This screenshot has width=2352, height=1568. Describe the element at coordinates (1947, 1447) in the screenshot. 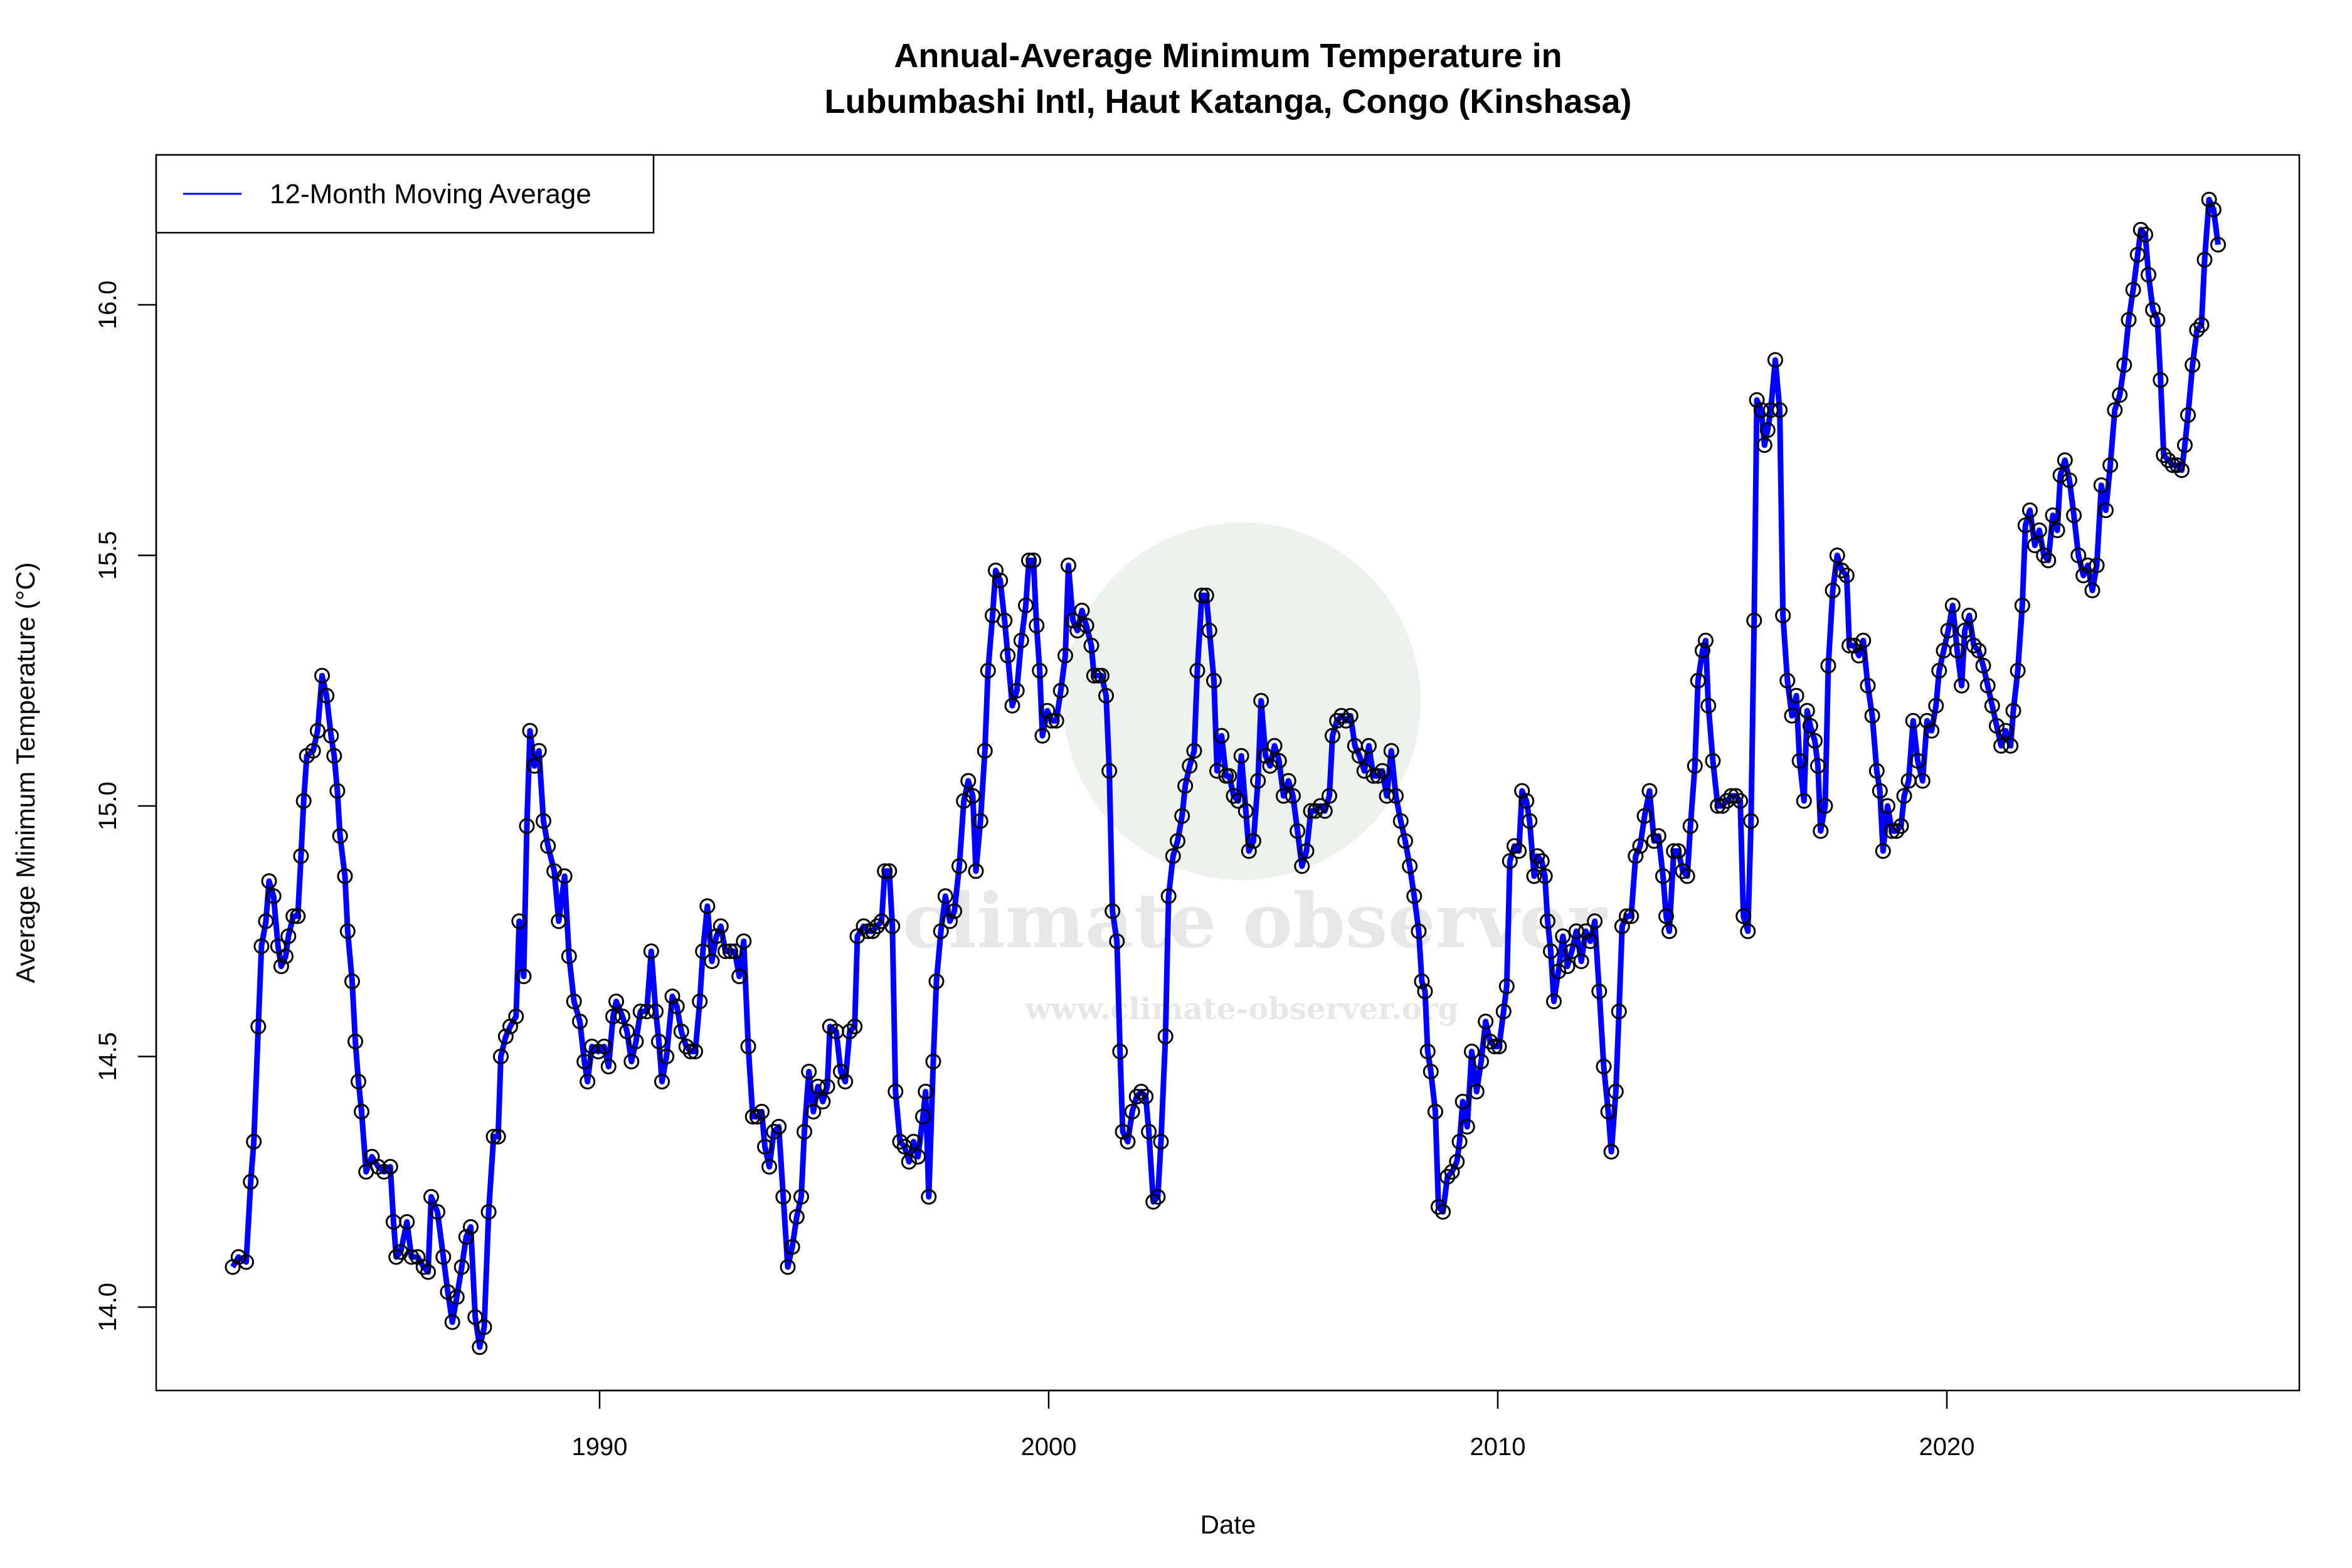

I see `x-tick-label: 2020` at that location.